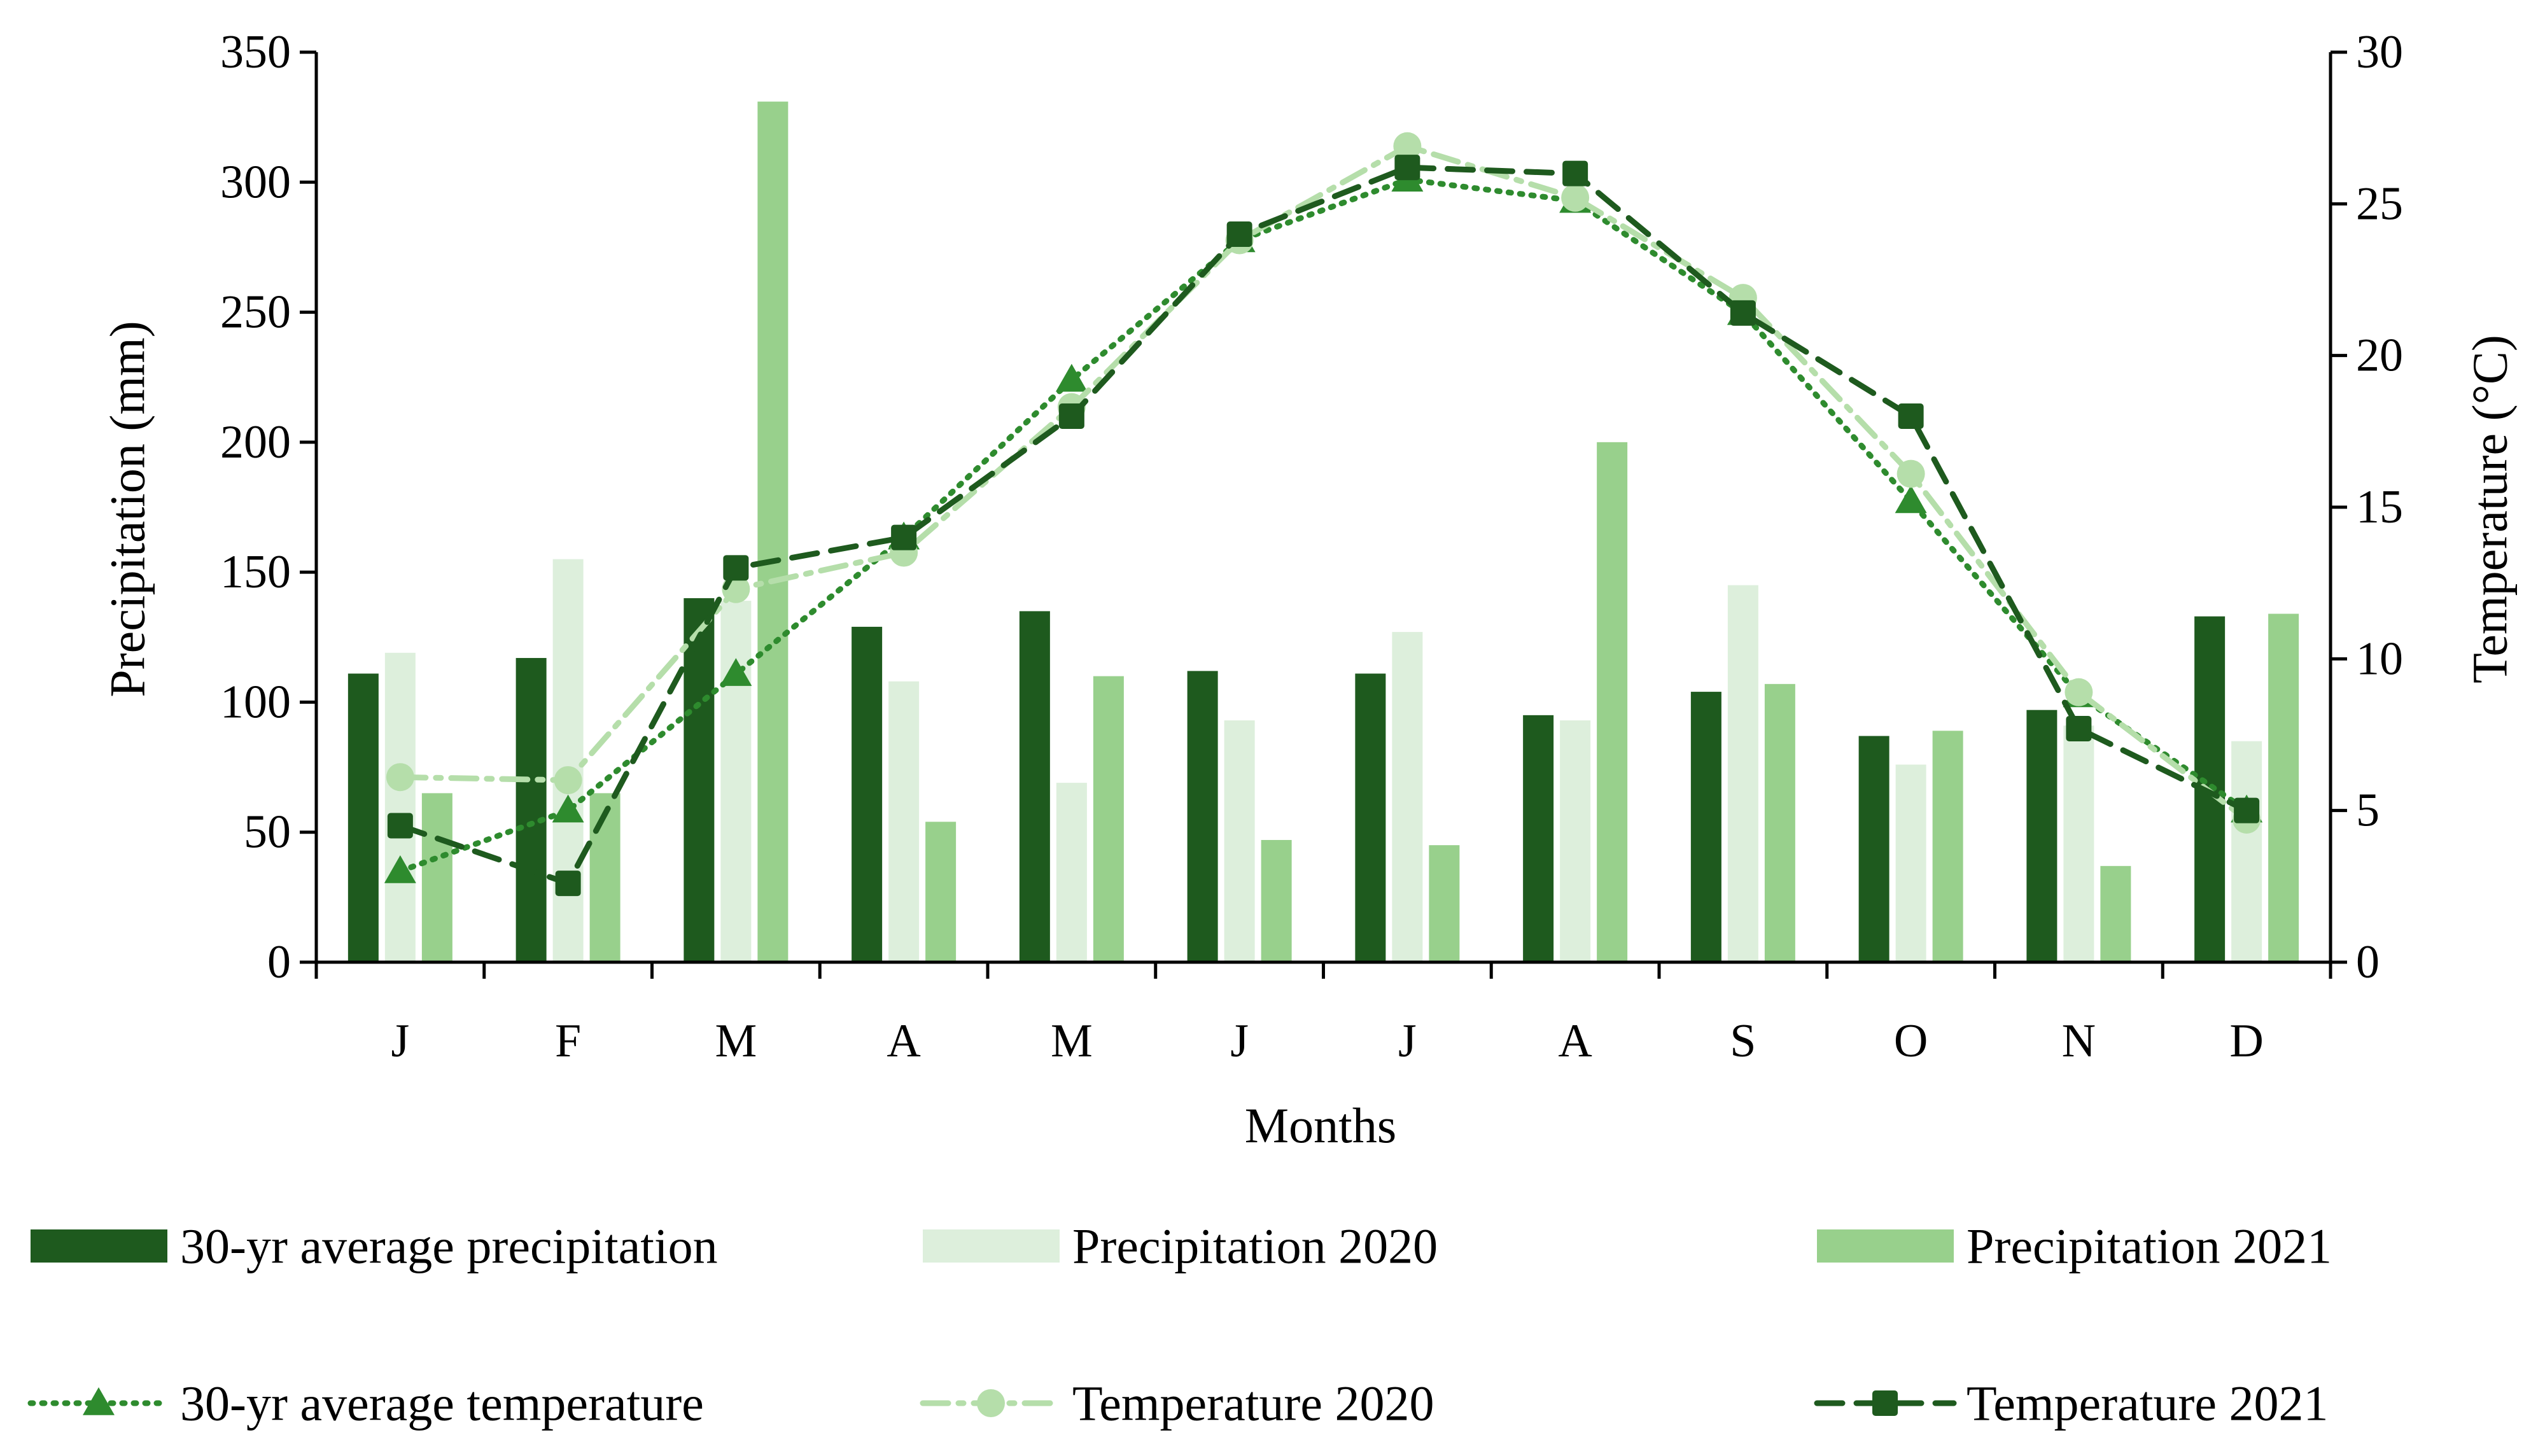 Image resolution: width=2538 pixels, height=1456 pixels. Describe the element at coordinates (99, 1246) in the screenshot. I see `legend-swatch-30-yr-average-precipitation` at that location.